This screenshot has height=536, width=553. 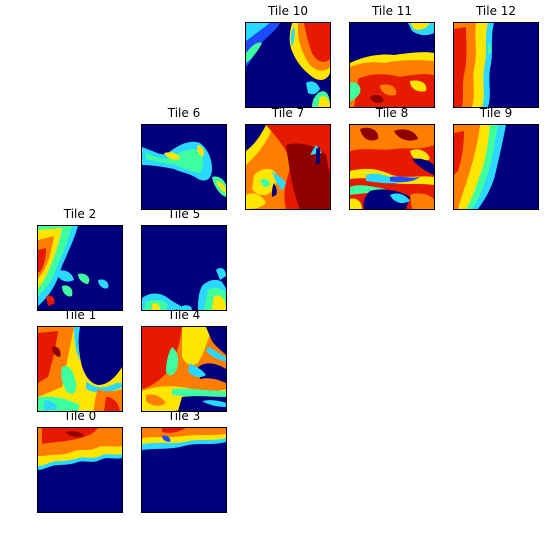 I want to click on tile-title: Tile 6, so click(x=184, y=113).